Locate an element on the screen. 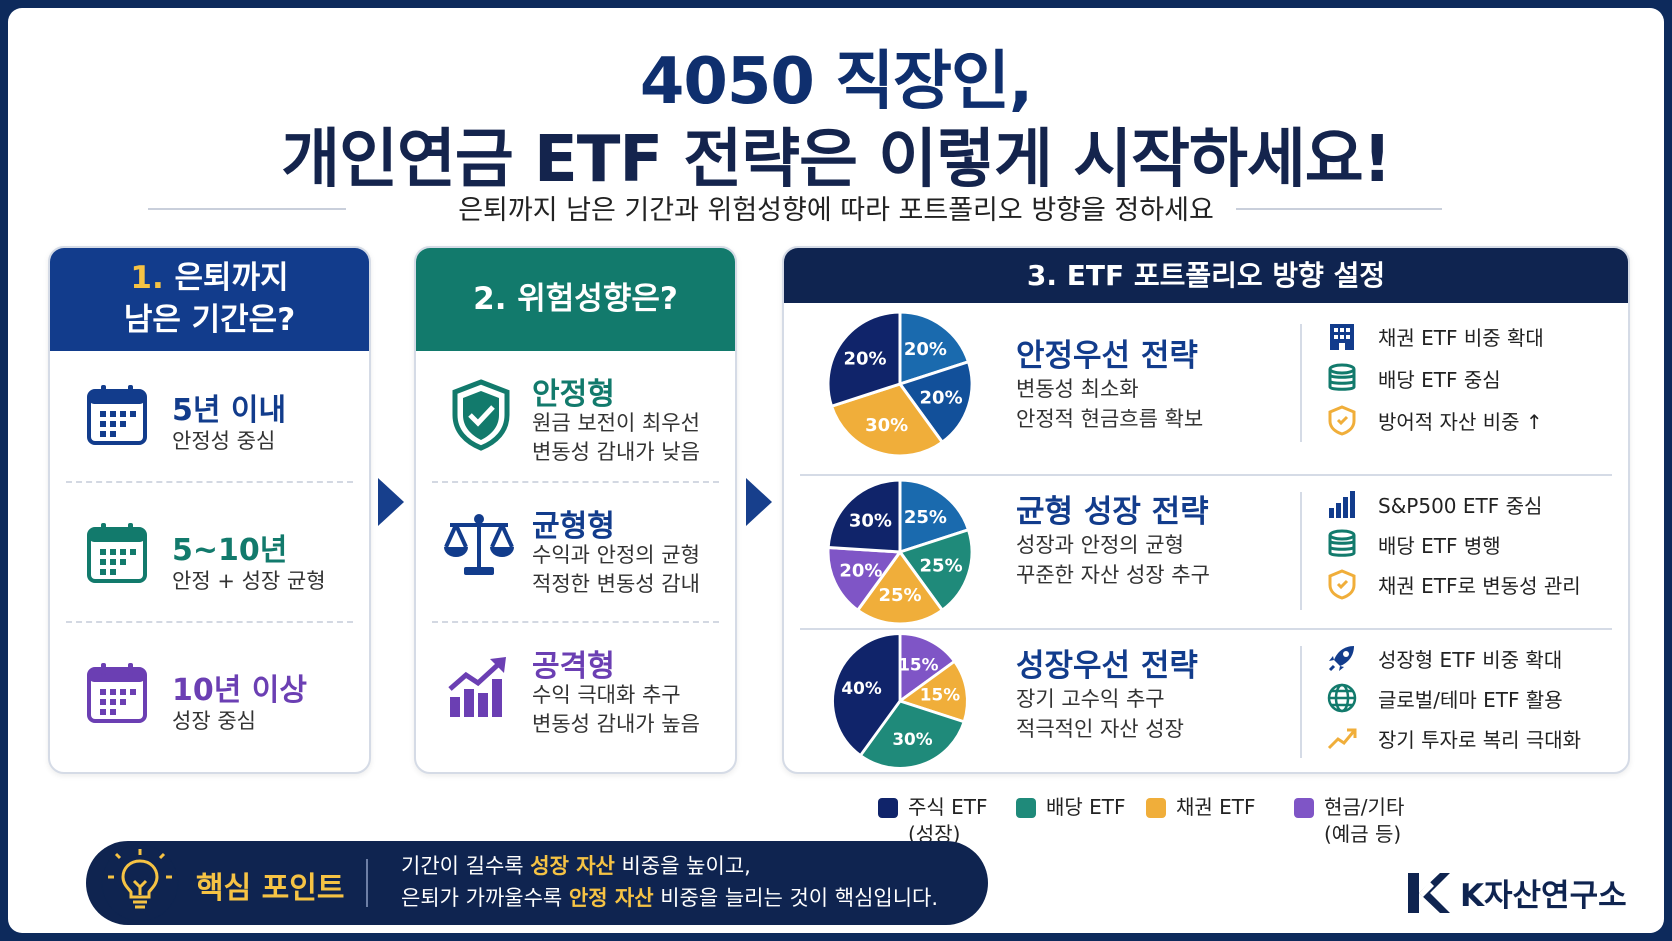  strategy-3-bullet-2: 글로벌/테마 ETF 활용 is located at coordinates (1443, 698).